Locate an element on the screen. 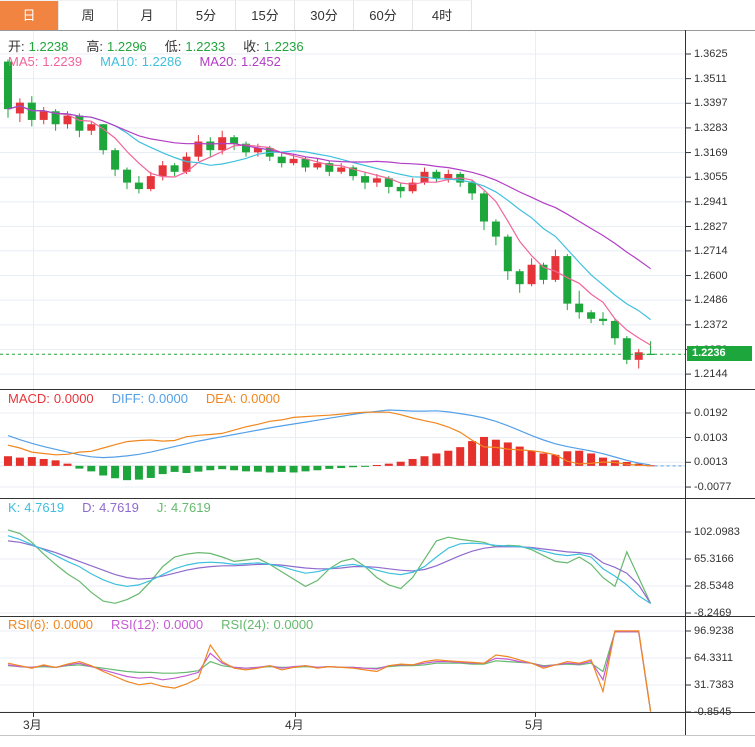  open-label: 开: is located at coordinates (16, 46).